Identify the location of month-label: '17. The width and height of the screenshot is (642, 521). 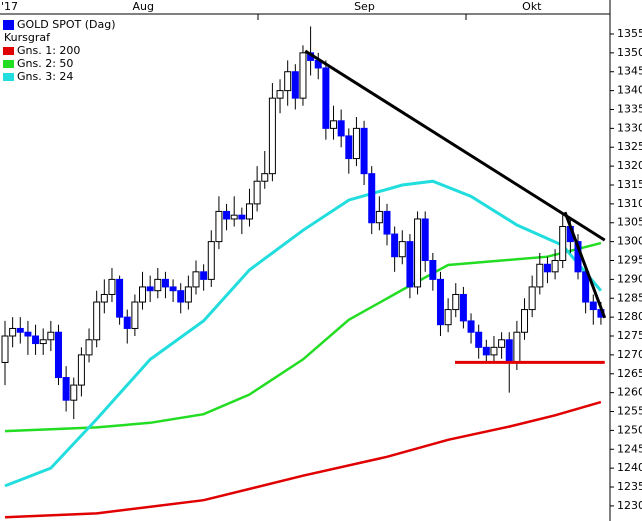
(9, 6).